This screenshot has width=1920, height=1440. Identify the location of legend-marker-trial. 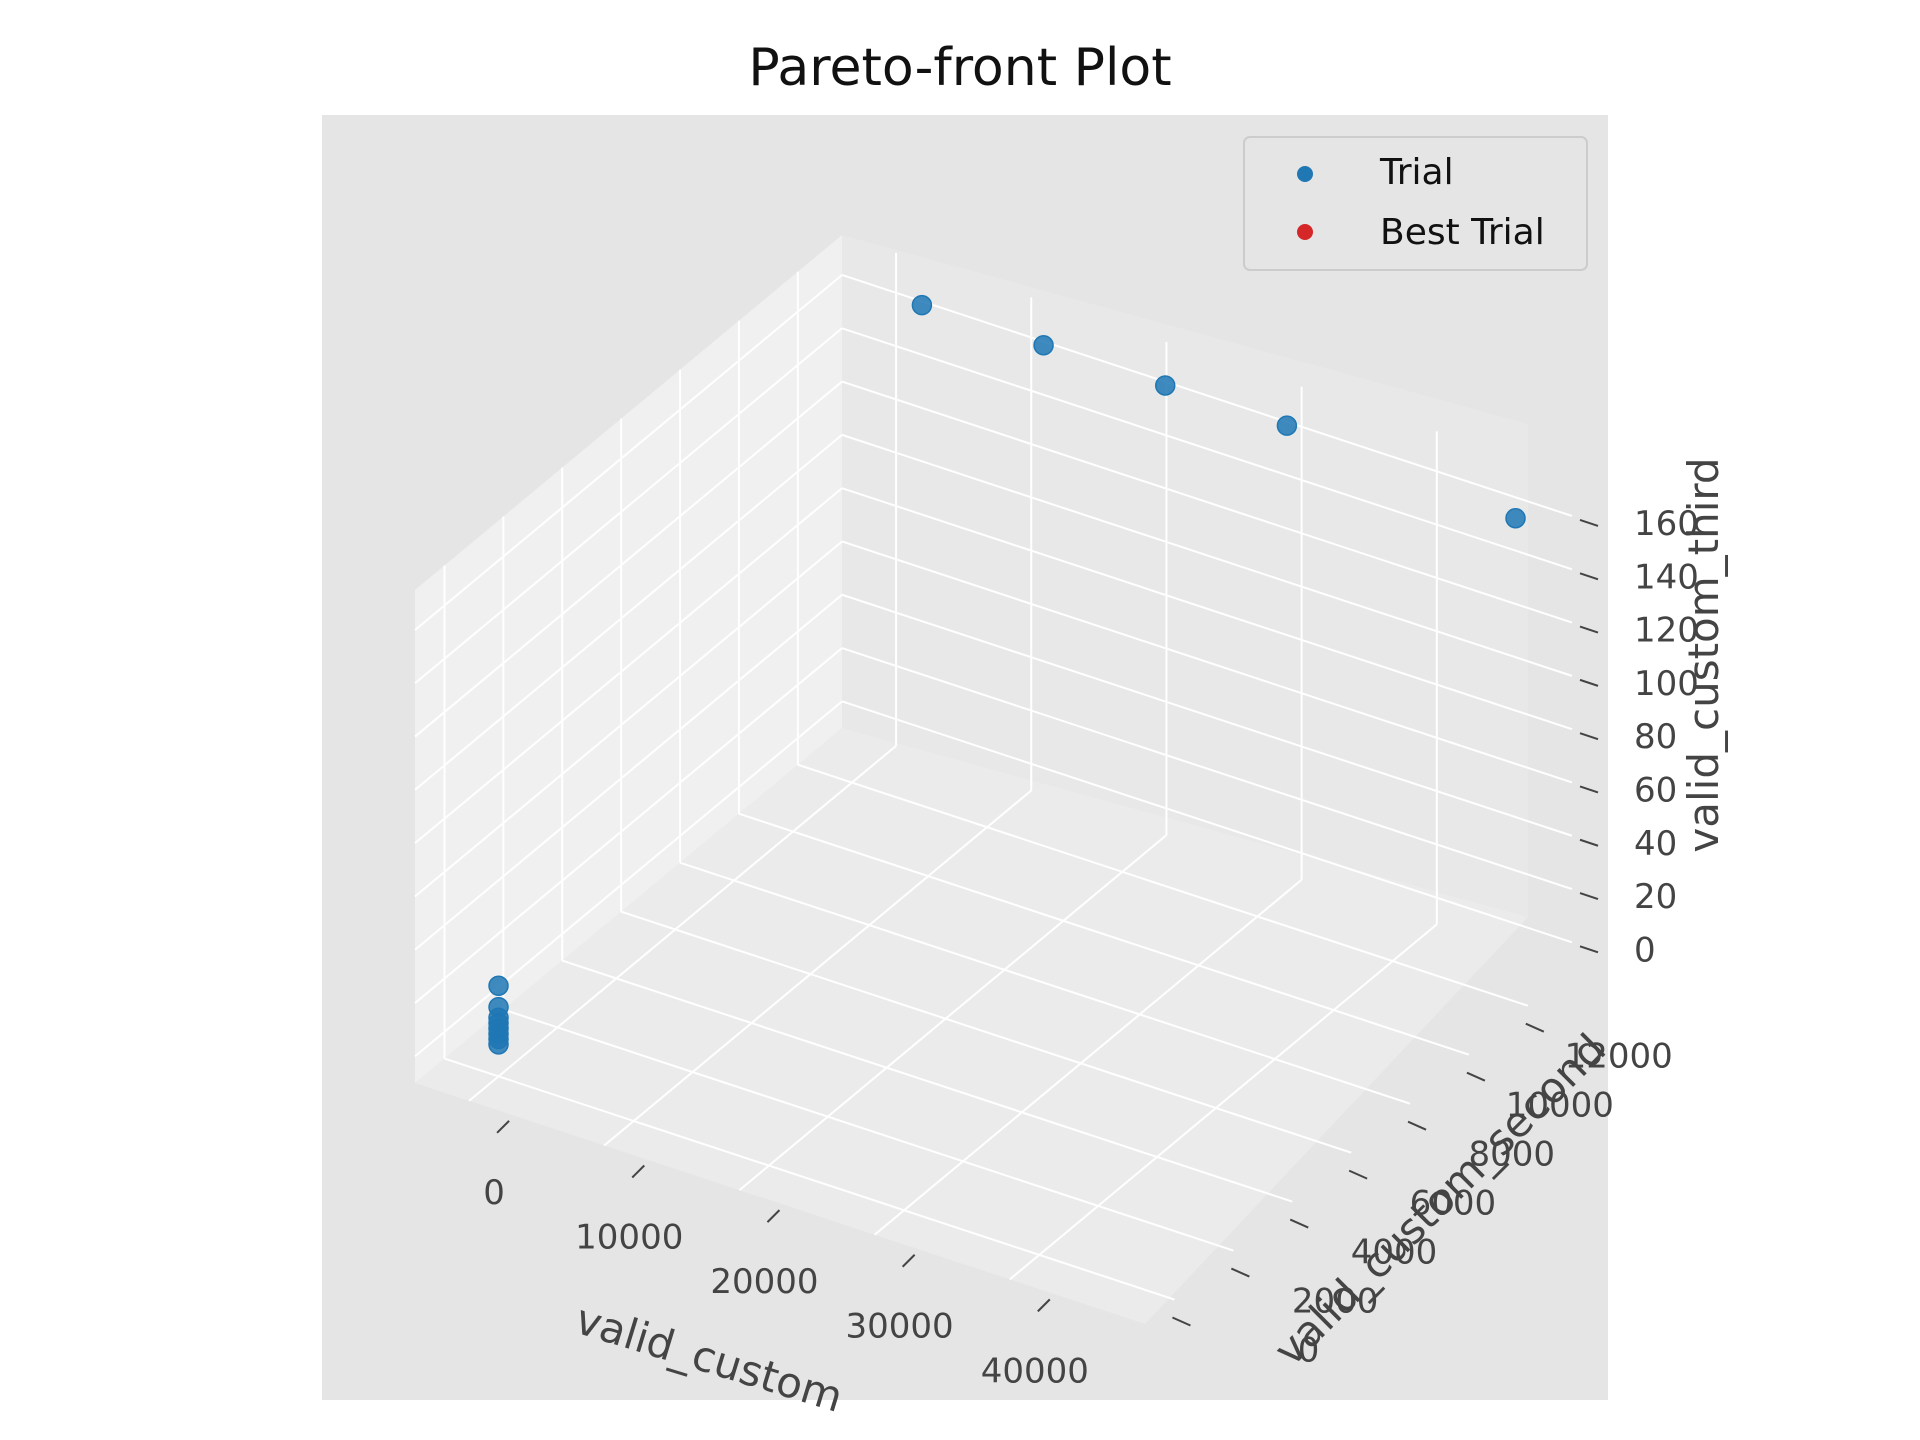
(1305, 174).